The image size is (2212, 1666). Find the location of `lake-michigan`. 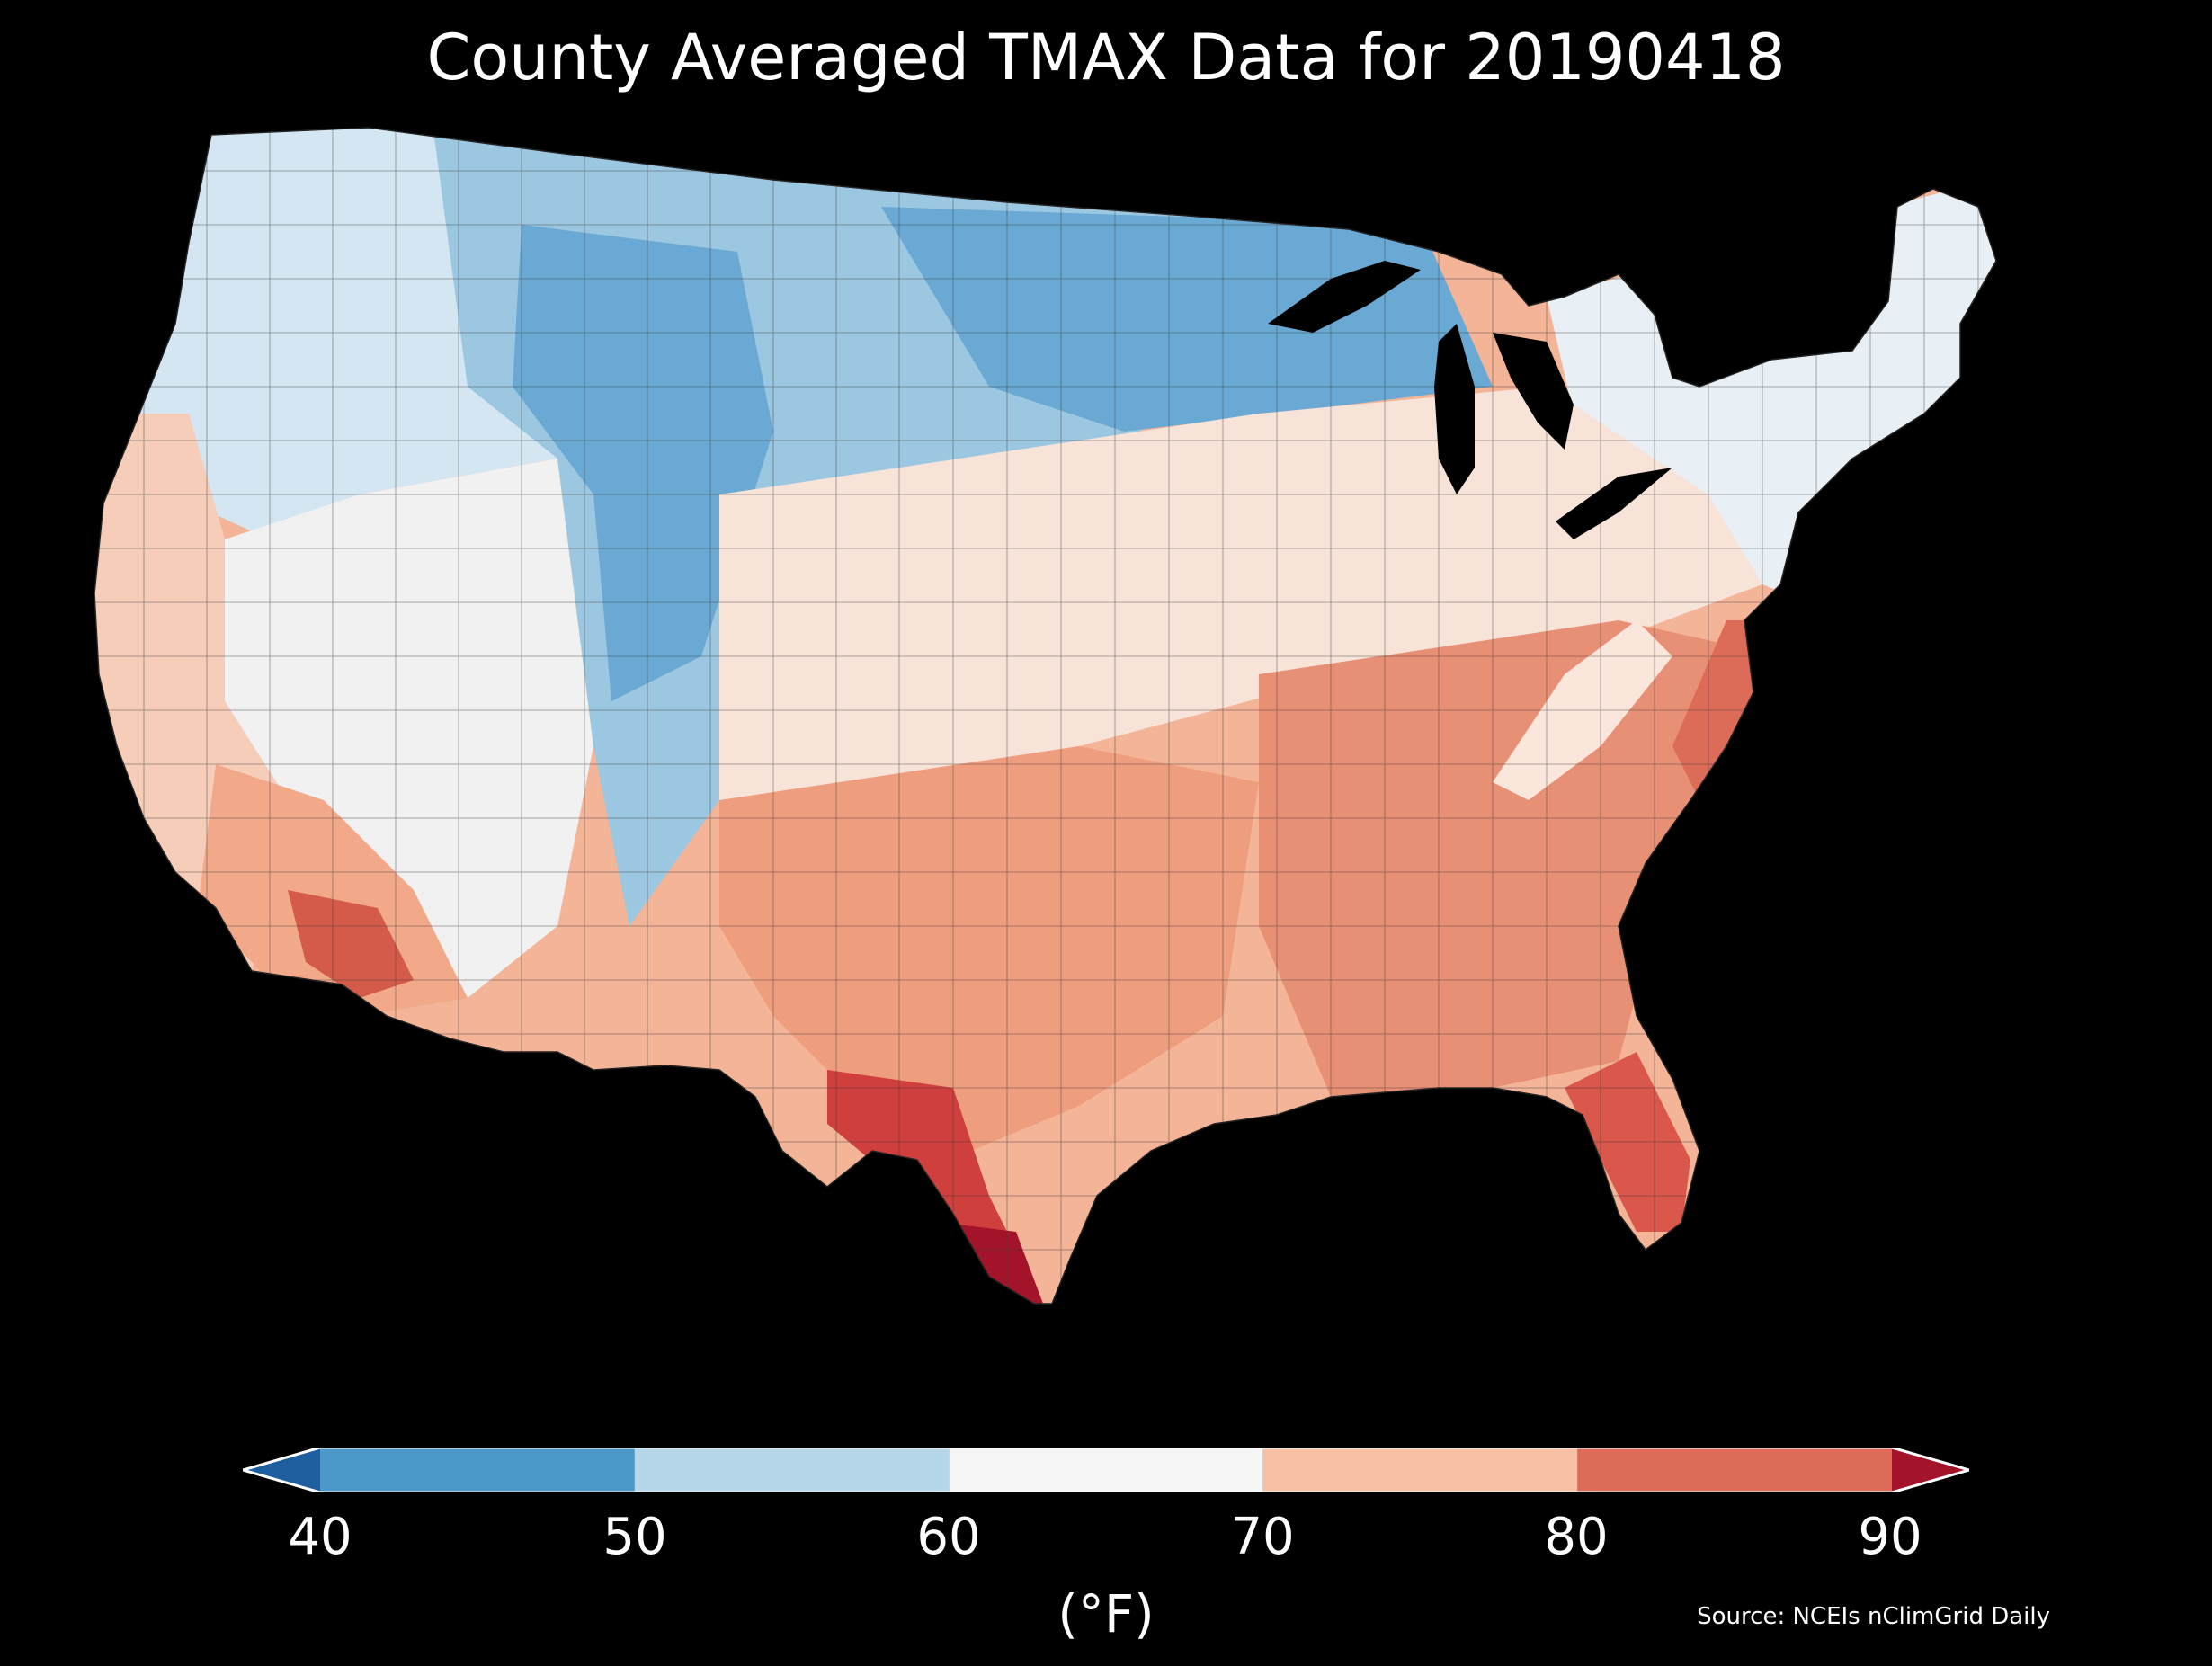

lake-michigan is located at coordinates (1454, 409).